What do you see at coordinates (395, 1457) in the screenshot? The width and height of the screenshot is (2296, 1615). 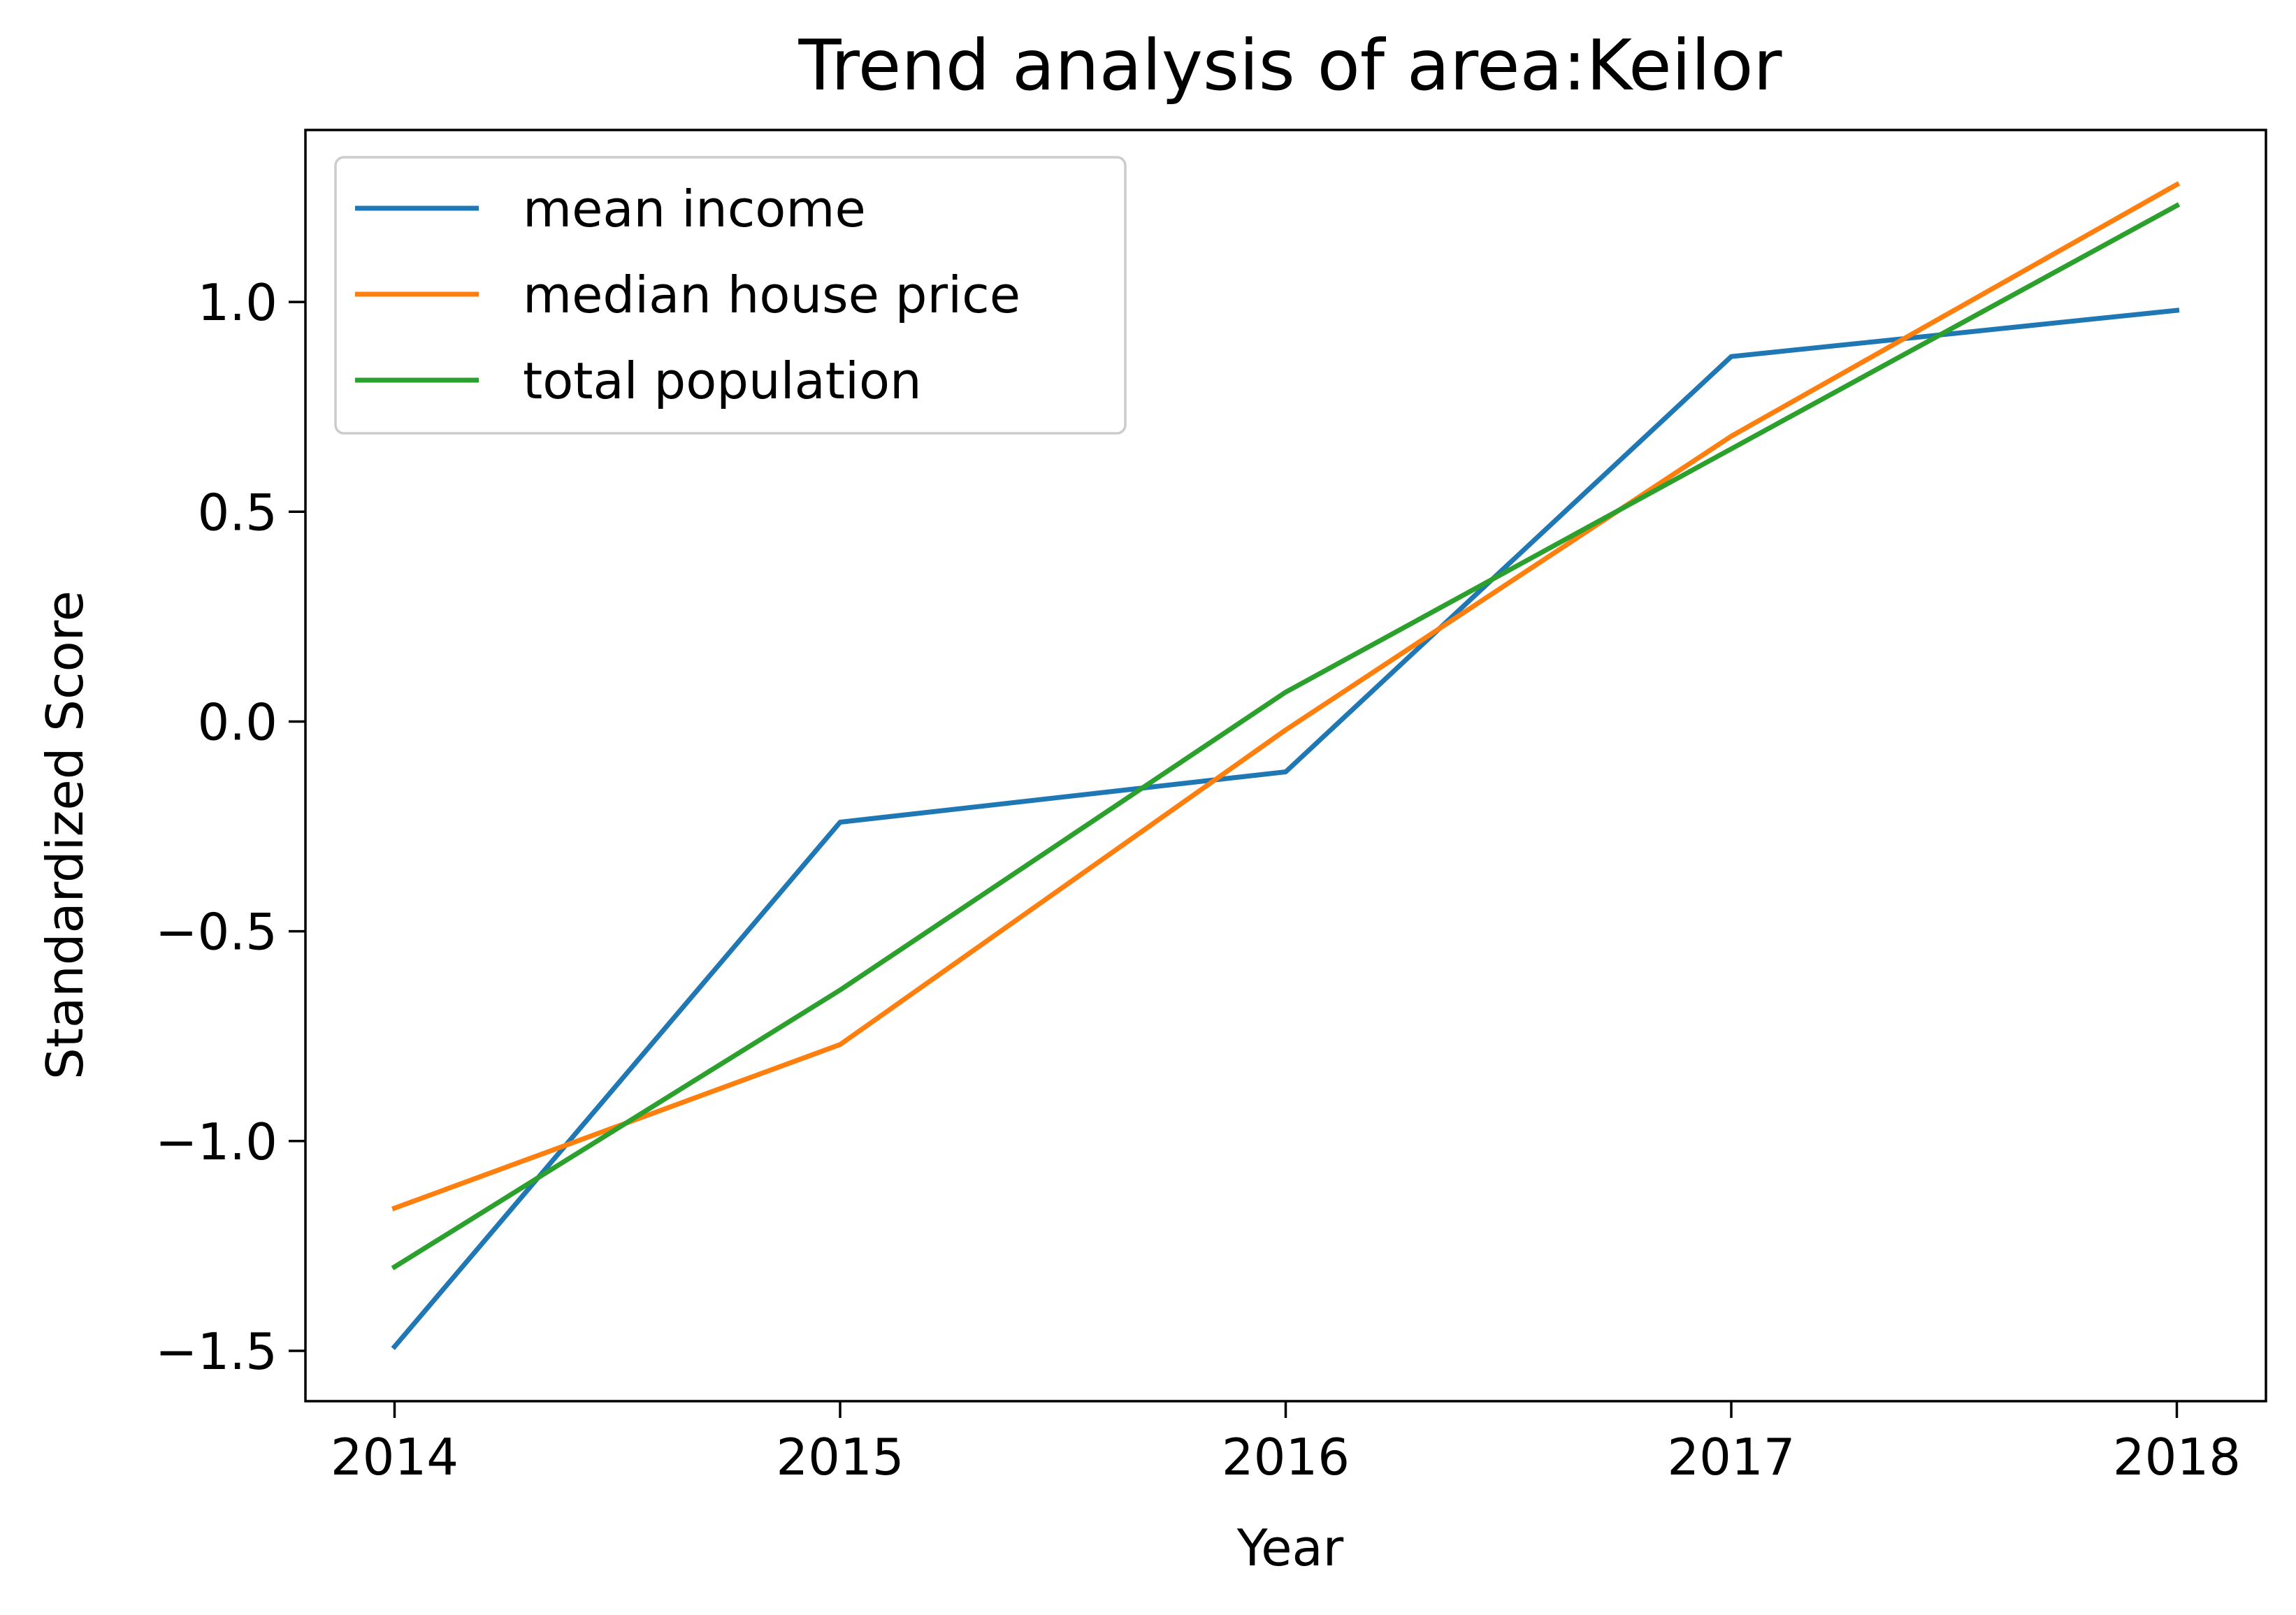 I see `x-tick-label-0: 2014` at bounding box center [395, 1457].